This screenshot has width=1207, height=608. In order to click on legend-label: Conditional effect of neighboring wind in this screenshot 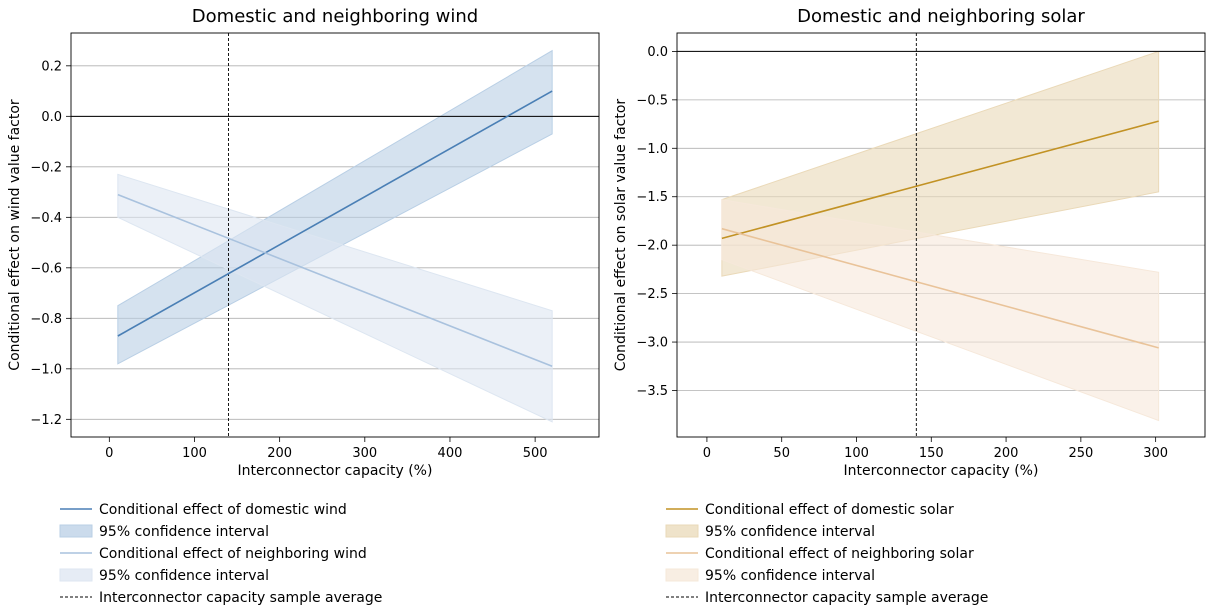, I will do `click(233, 554)`.